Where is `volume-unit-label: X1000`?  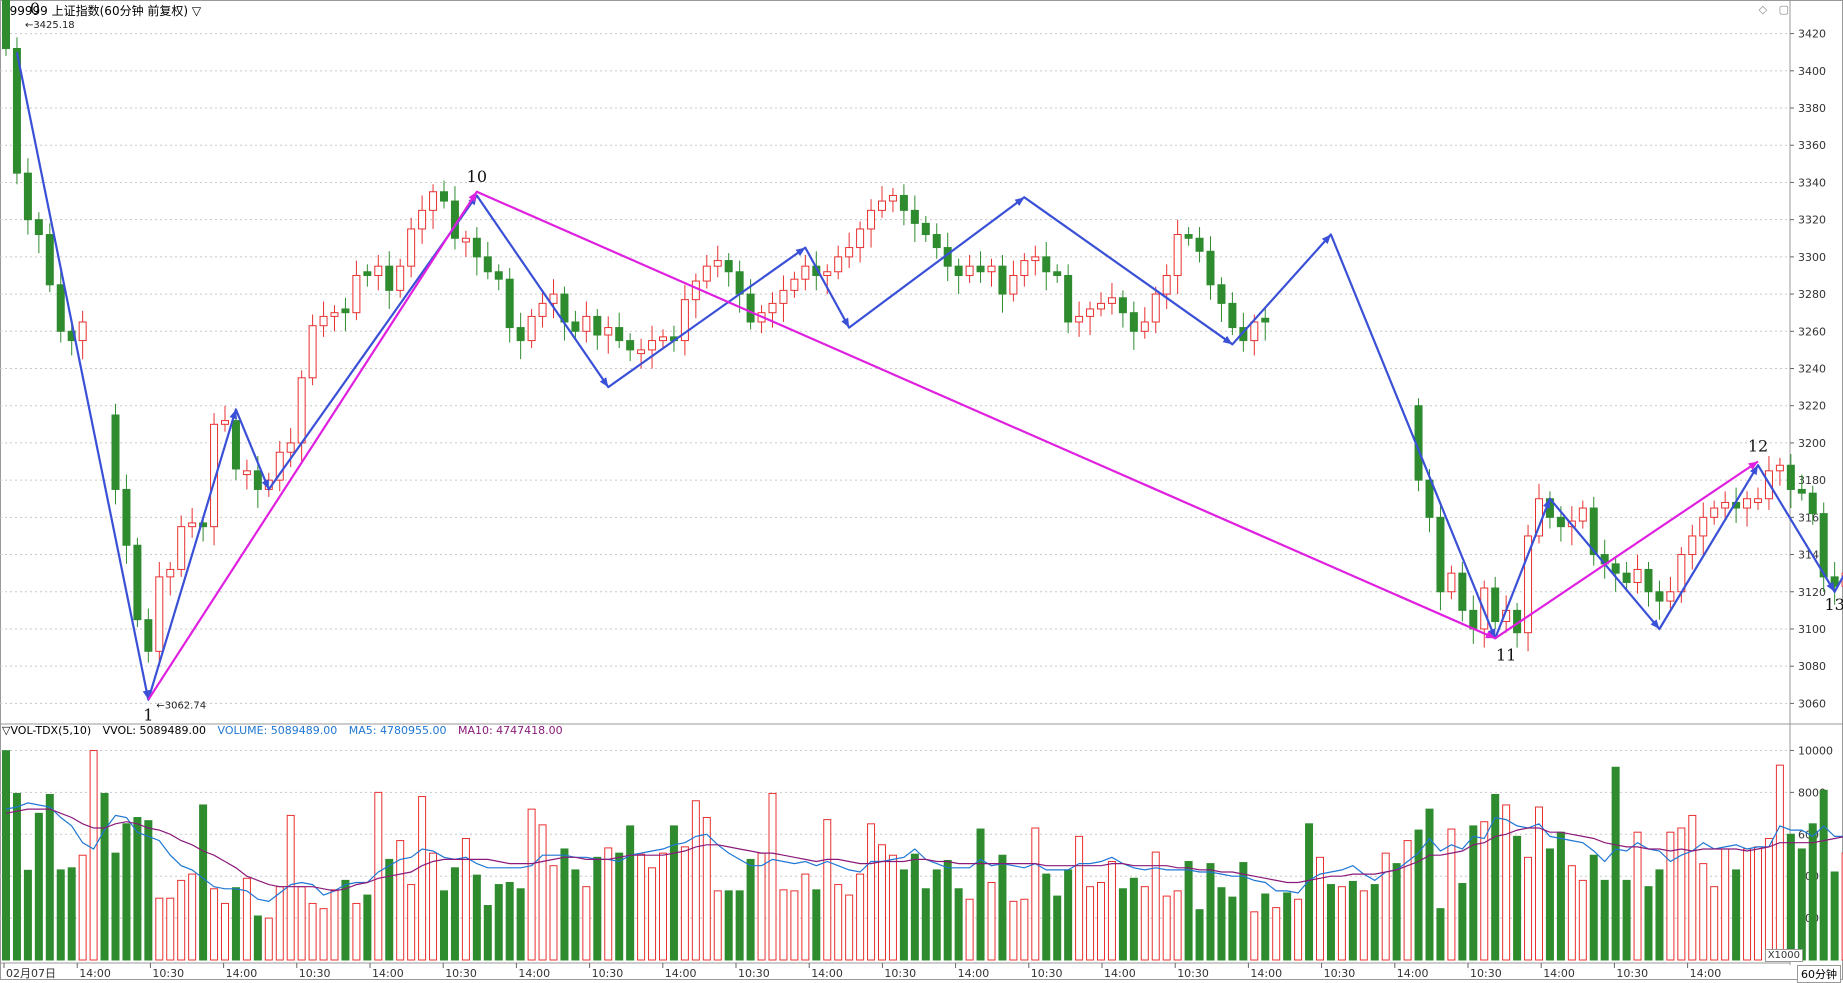
volume-unit-label: X1000 is located at coordinates (1783, 955).